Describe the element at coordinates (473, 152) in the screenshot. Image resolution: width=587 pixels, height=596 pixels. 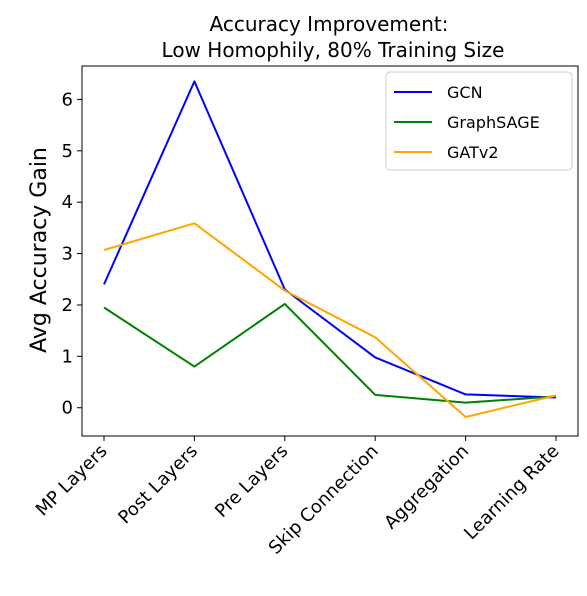
I see `legend-label-gatv2: GATv2` at that location.